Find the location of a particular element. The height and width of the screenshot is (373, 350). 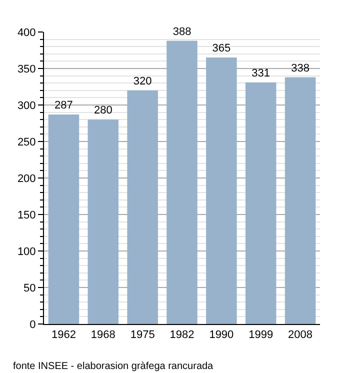

y-tick-label: 150 is located at coordinates (26, 215).